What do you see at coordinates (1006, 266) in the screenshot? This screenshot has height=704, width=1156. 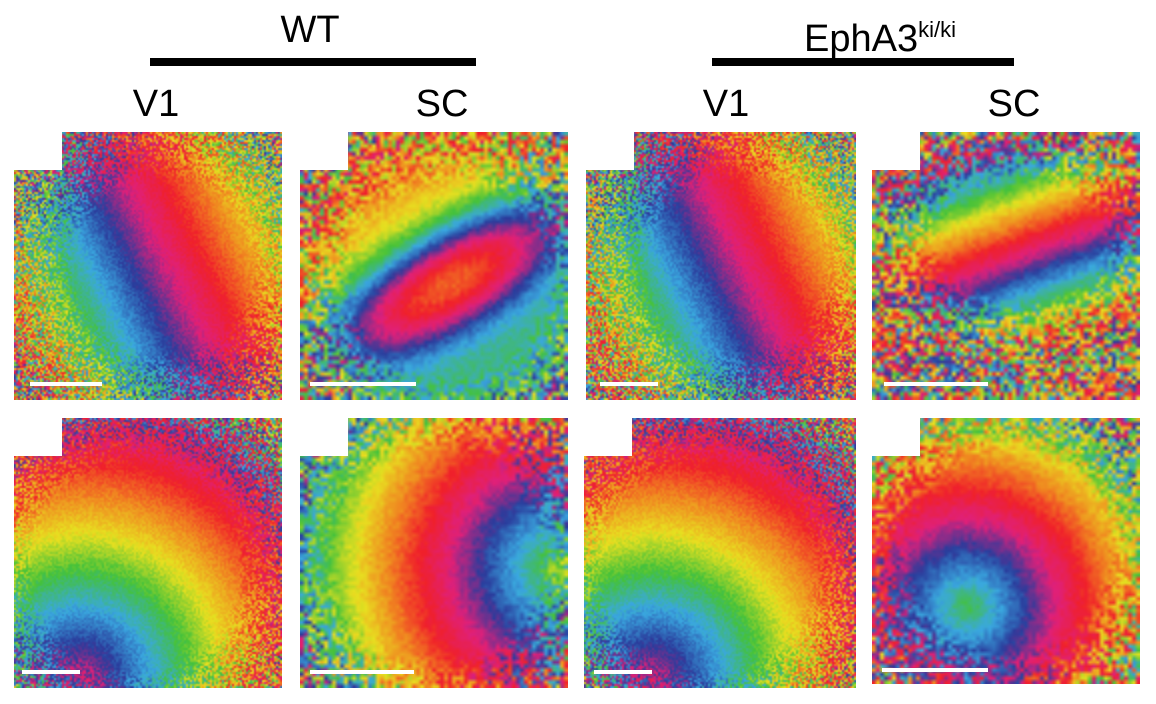 I see `phase-map-ki-sc-top` at bounding box center [1006, 266].